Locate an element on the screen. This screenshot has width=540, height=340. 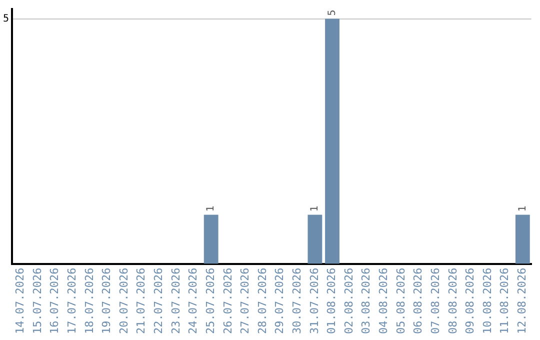
x-tick-label: 20.07.2026 is located at coordinates (123, 301).